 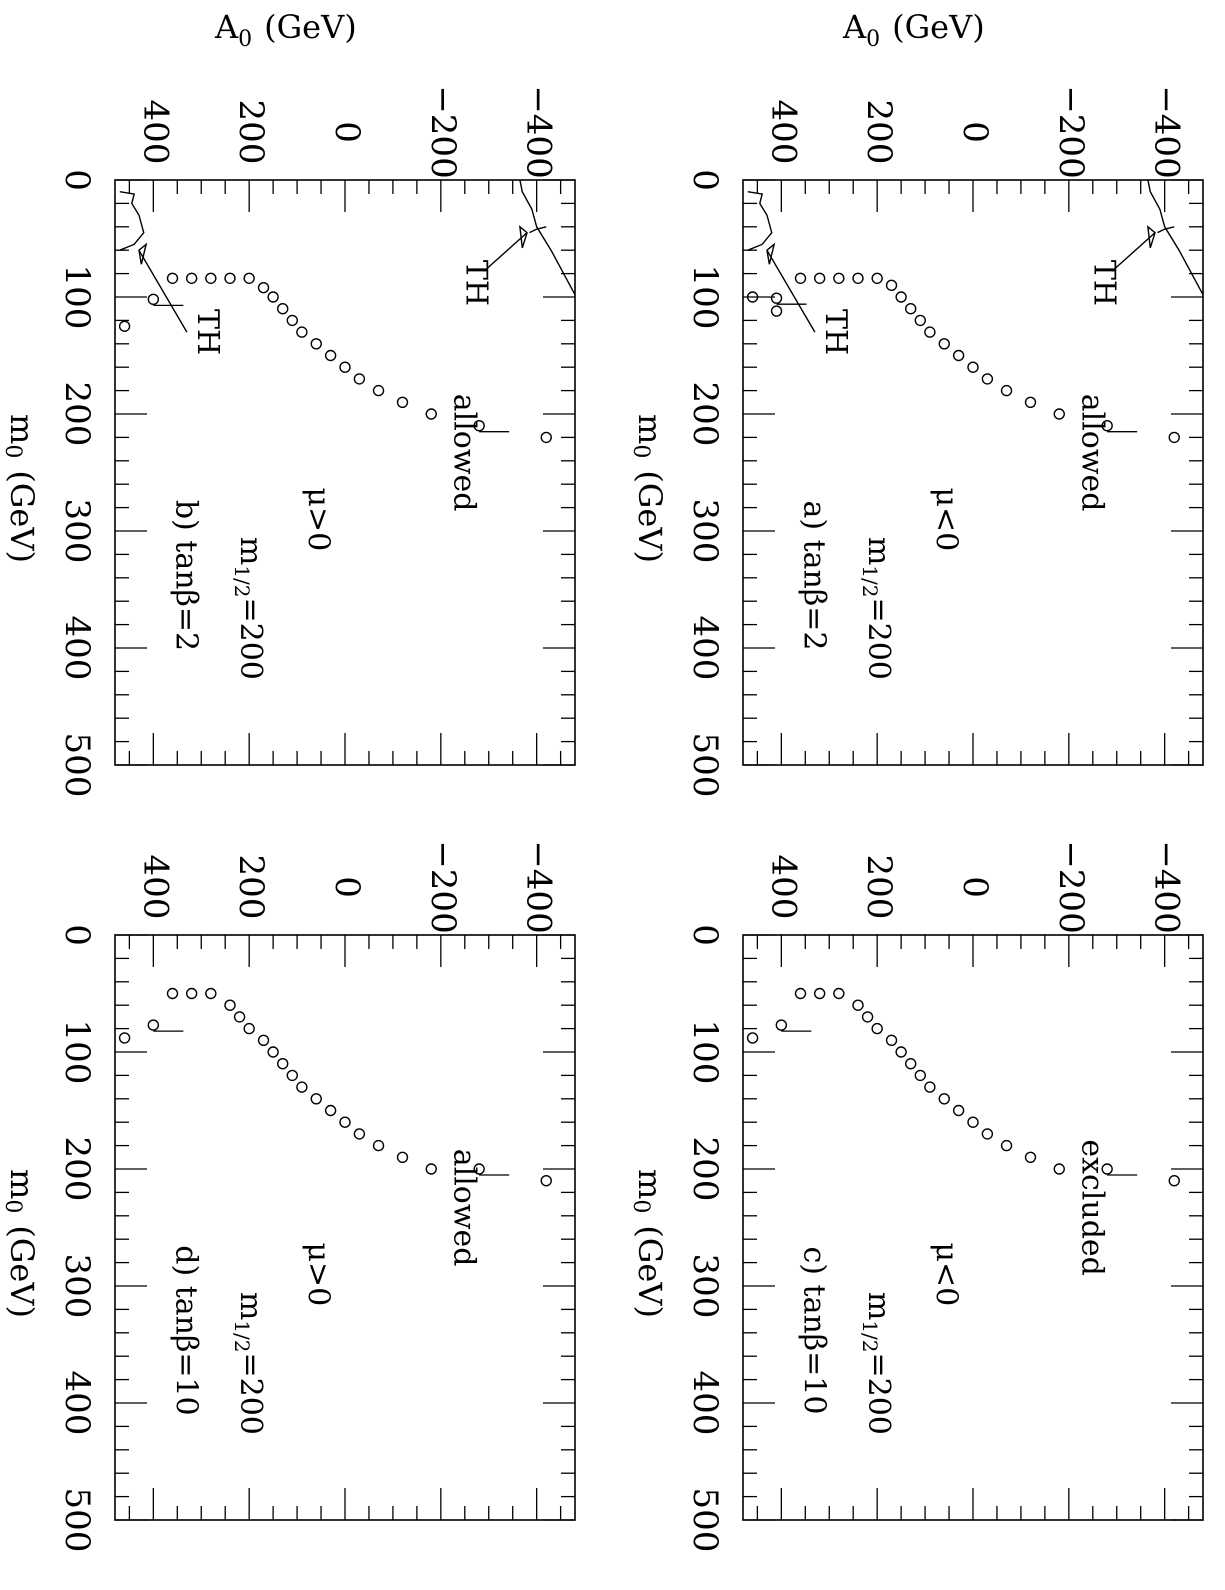 What do you see at coordinates (310, 27) in the screenshot?
I see `y-axis-unit: (GeV)` at bounding box center [310, 27].